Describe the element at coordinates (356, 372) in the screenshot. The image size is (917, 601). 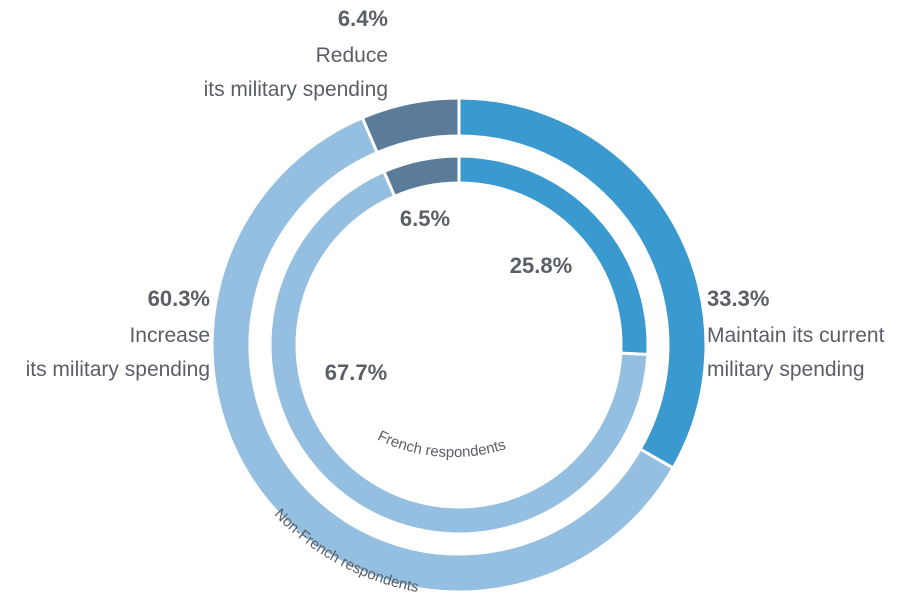
I see `inner-increase-pct: 67.7%` at that location.